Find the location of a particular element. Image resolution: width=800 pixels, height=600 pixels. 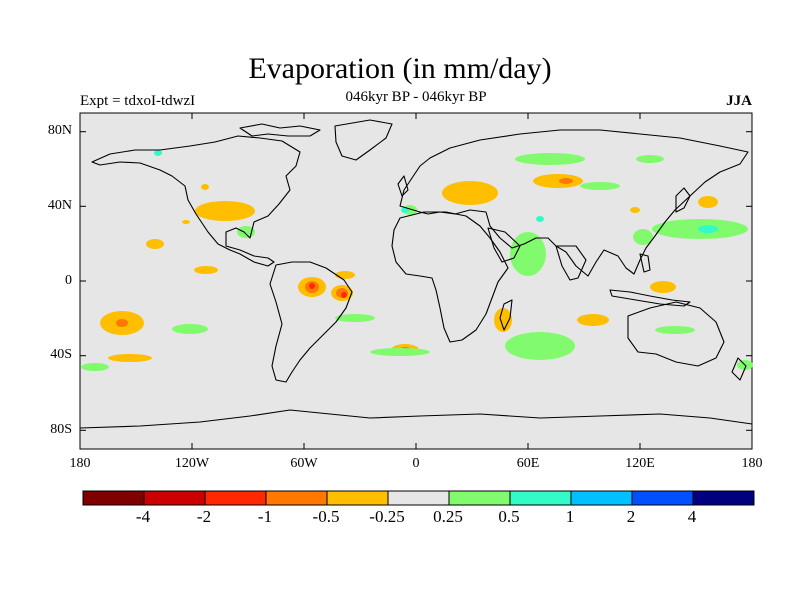

y-tick-label: 0 is located at coordinates (68, 280).